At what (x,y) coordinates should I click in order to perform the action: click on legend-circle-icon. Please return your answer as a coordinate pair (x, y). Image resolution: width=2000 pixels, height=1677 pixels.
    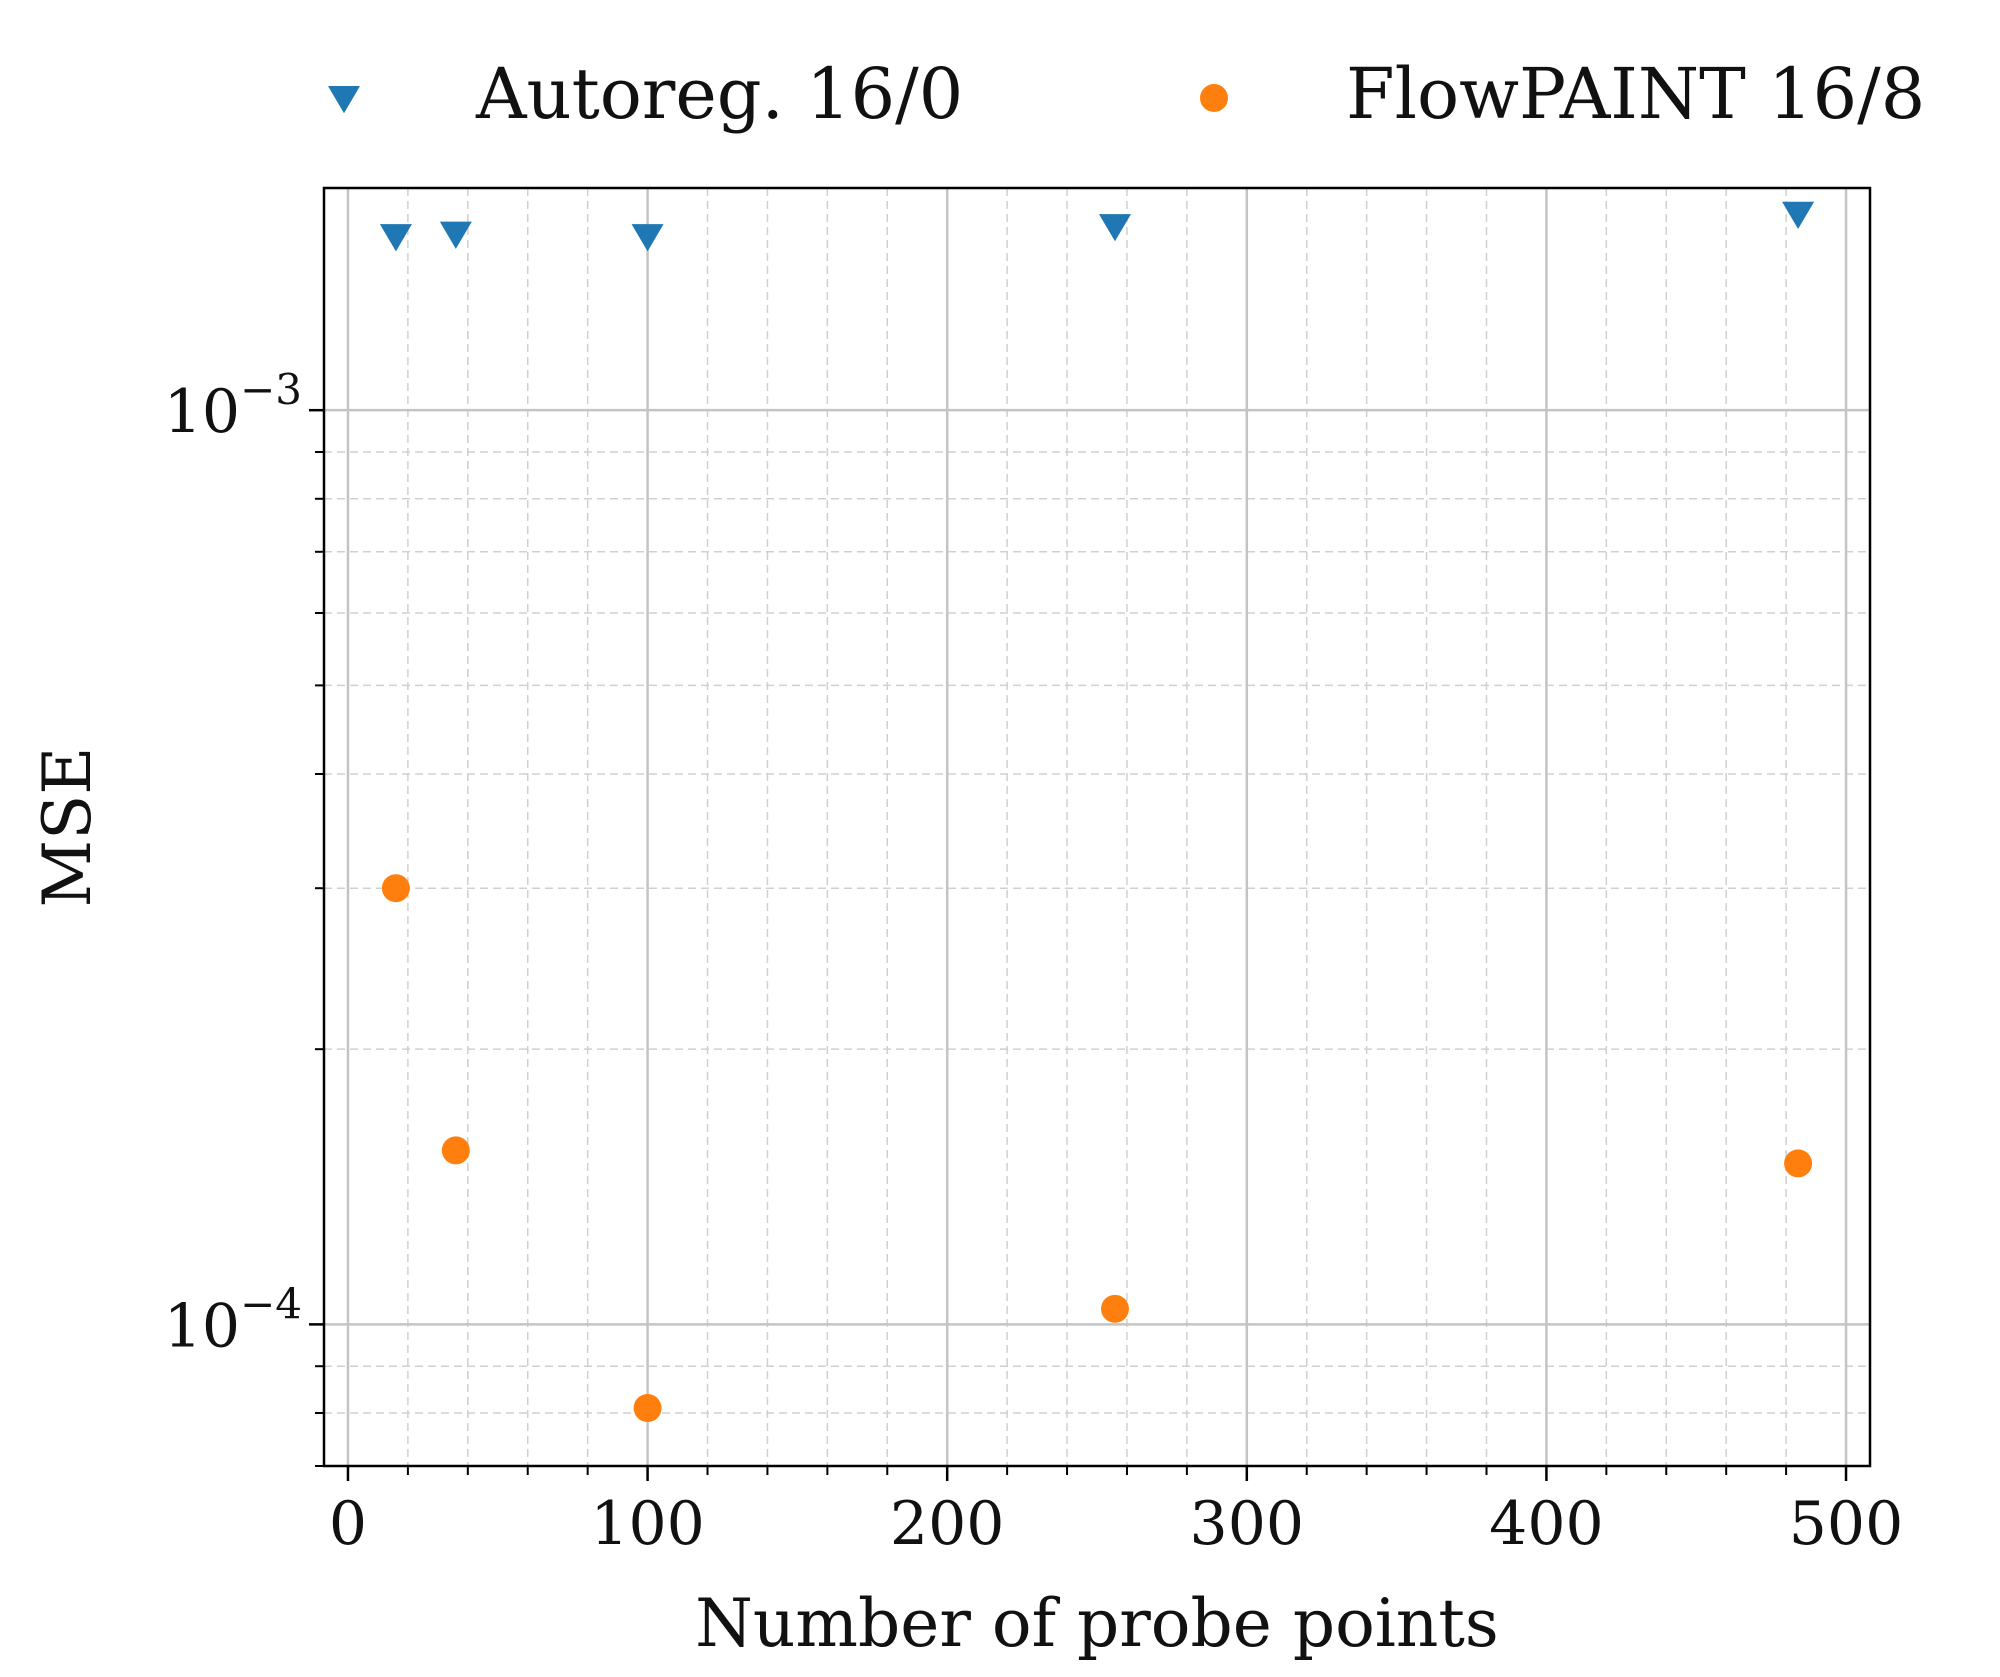
    Looking at the image, I should click on (1214, 98).